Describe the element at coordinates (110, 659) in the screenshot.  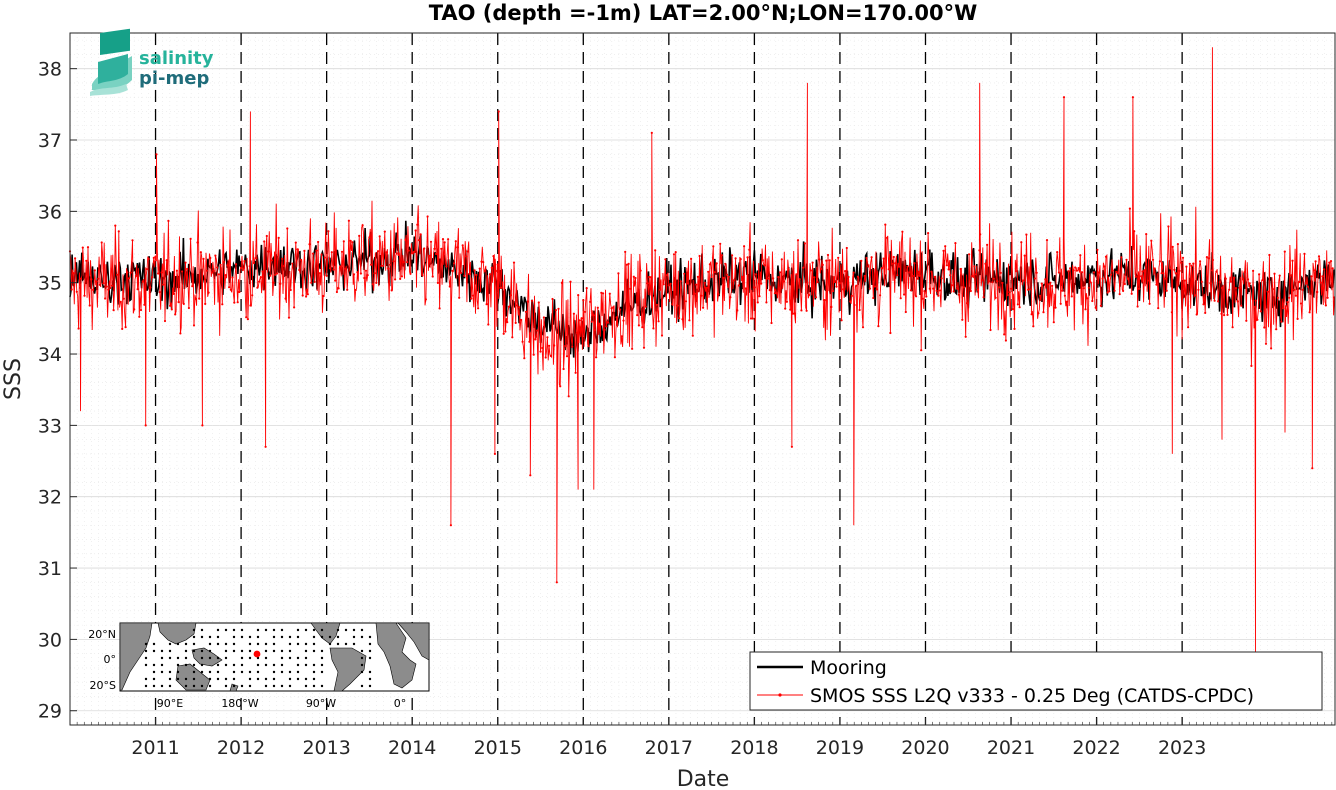
I see `inset-lat-label-equator: 0°` at that location.